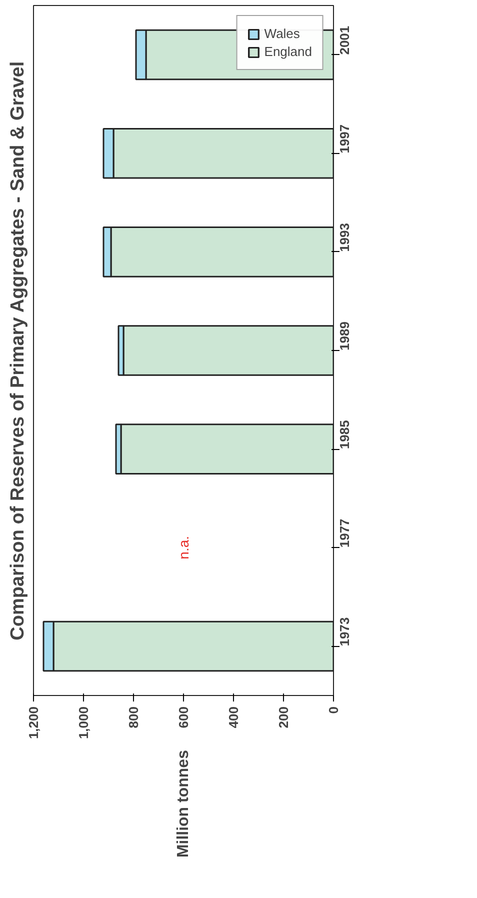 The height and width of the screenshot is (898, 477). What do you see at coordinates (282, 33) in the screenshot?
I see `legend-label: Wales` at bounding box center [282, 33].